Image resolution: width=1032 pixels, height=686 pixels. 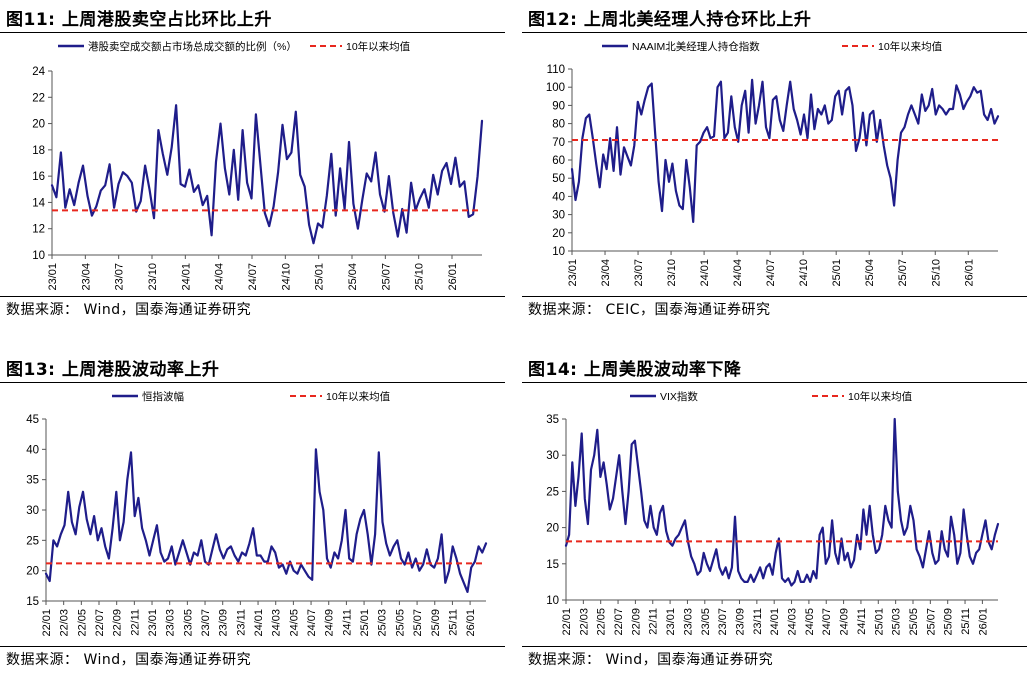 I want to click on y-tick-label: 110, so click(x=556, y=70).